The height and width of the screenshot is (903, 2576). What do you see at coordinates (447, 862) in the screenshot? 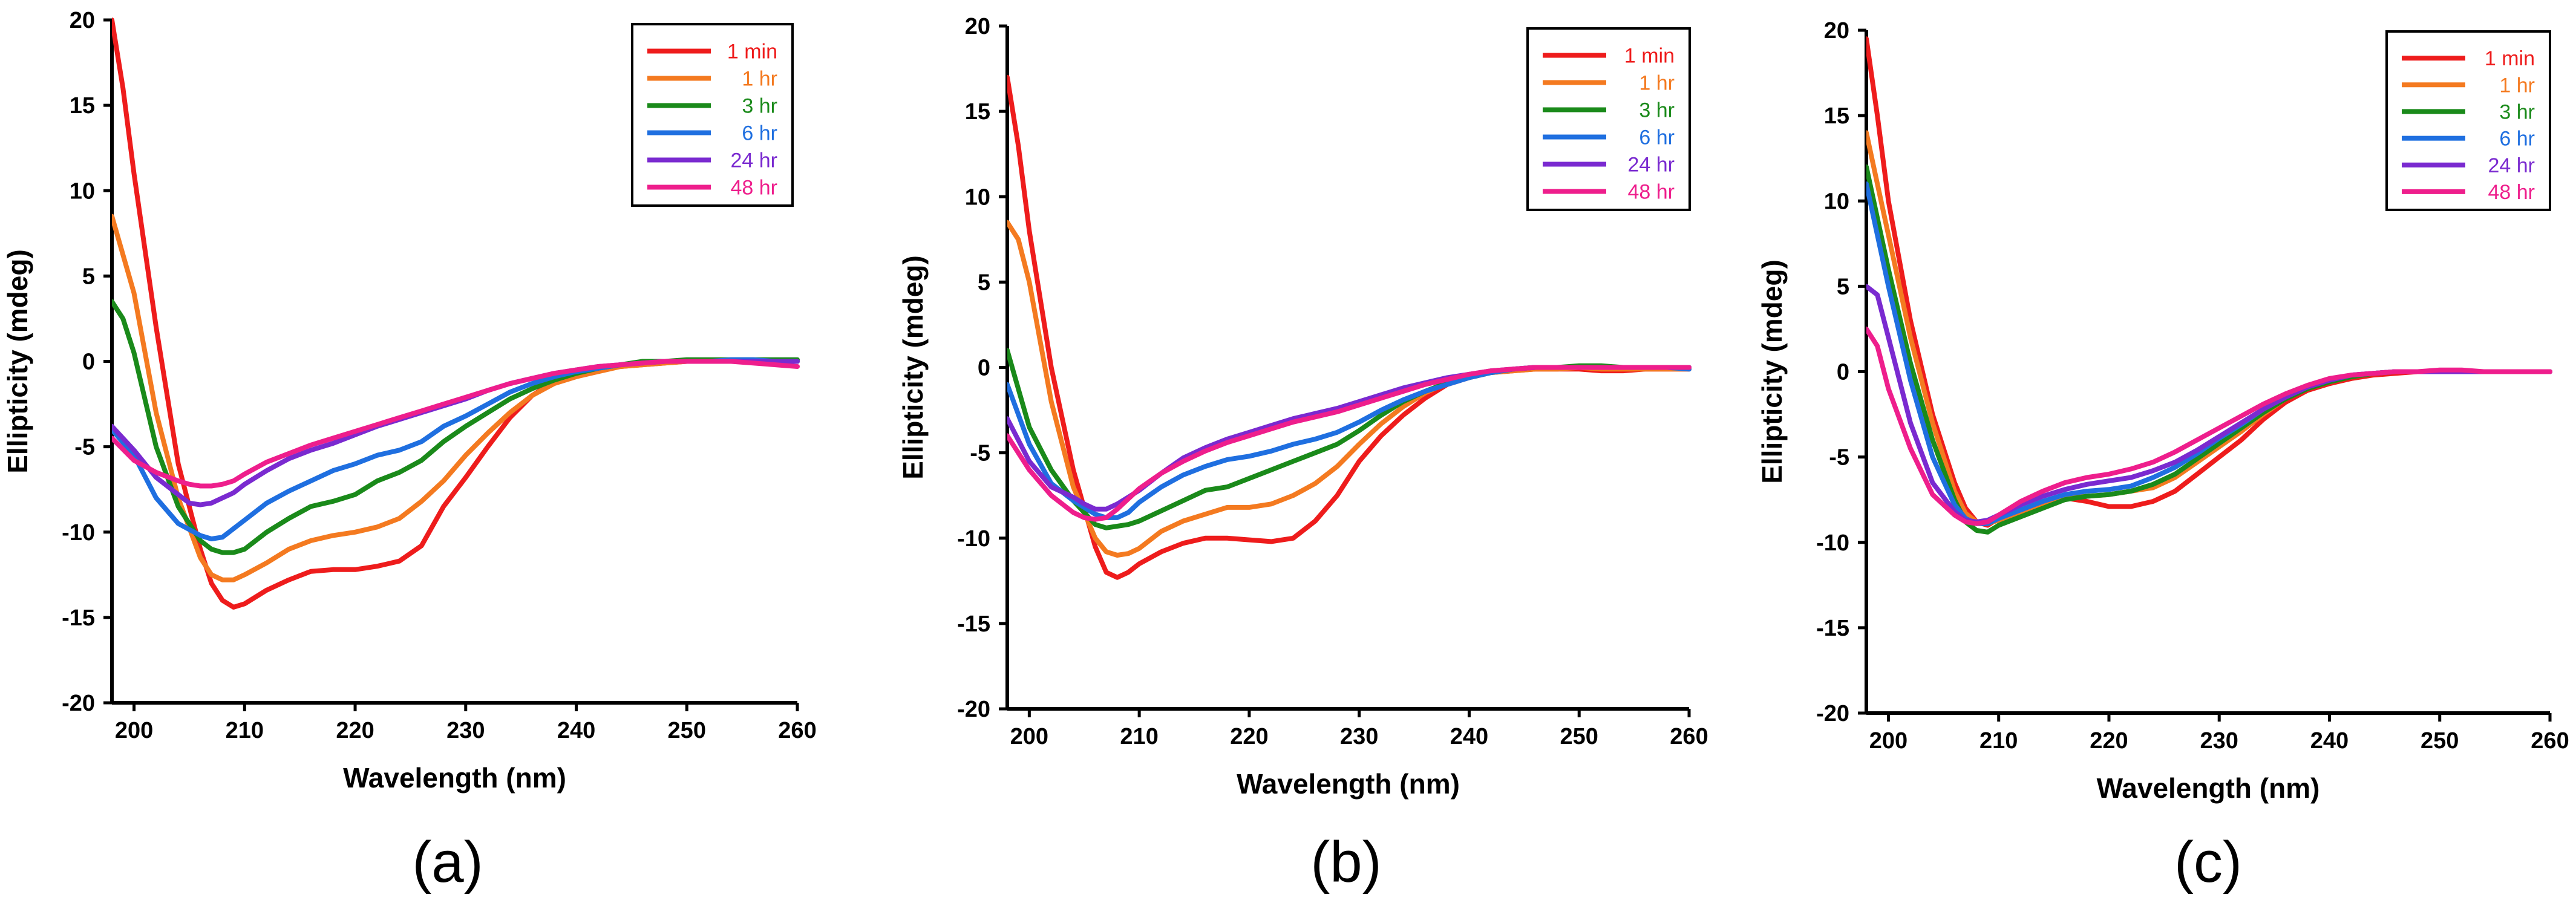
I see `panel-caption: (a)` at bounding box center [447, 862].